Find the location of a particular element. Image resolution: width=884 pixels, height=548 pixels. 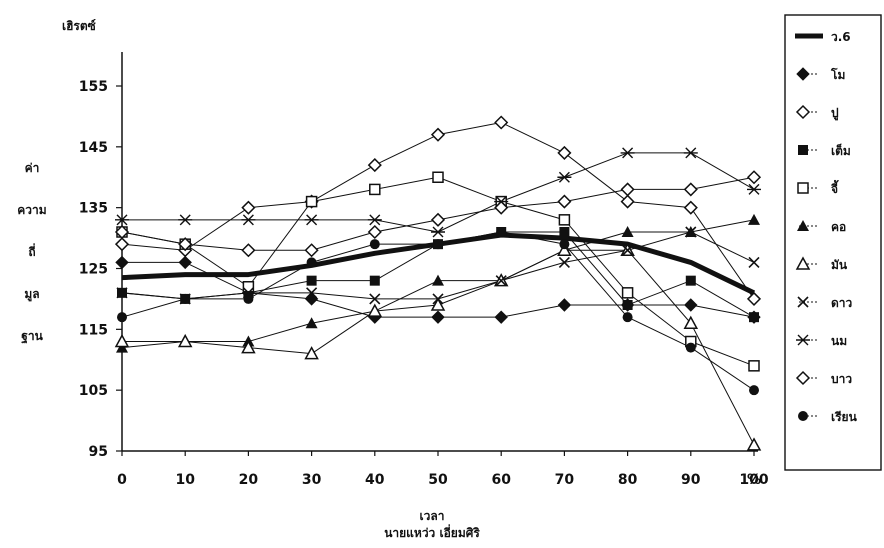

y-axis-unit-label: เฮิรตซ์ is located at coordinates (79, 26).